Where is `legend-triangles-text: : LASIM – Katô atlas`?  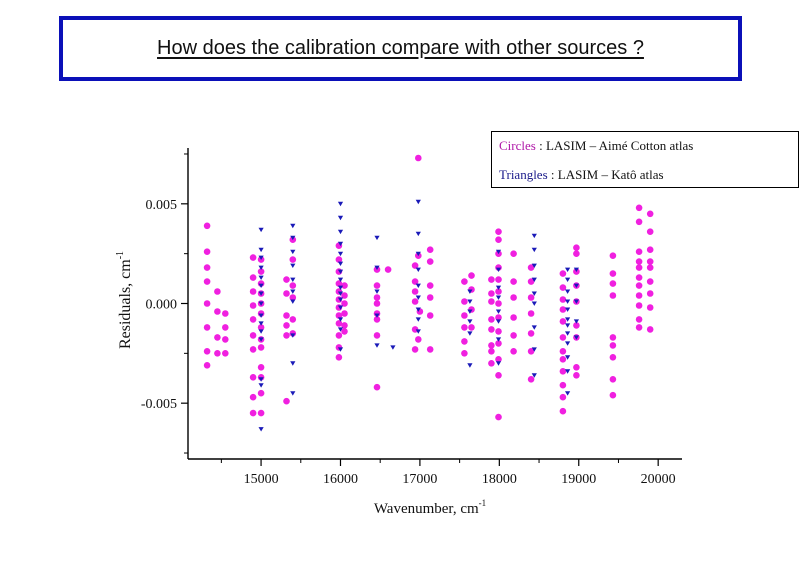 legend-triangles-text: : LASIM – Katô atlas is located at coordinates (605, 174).